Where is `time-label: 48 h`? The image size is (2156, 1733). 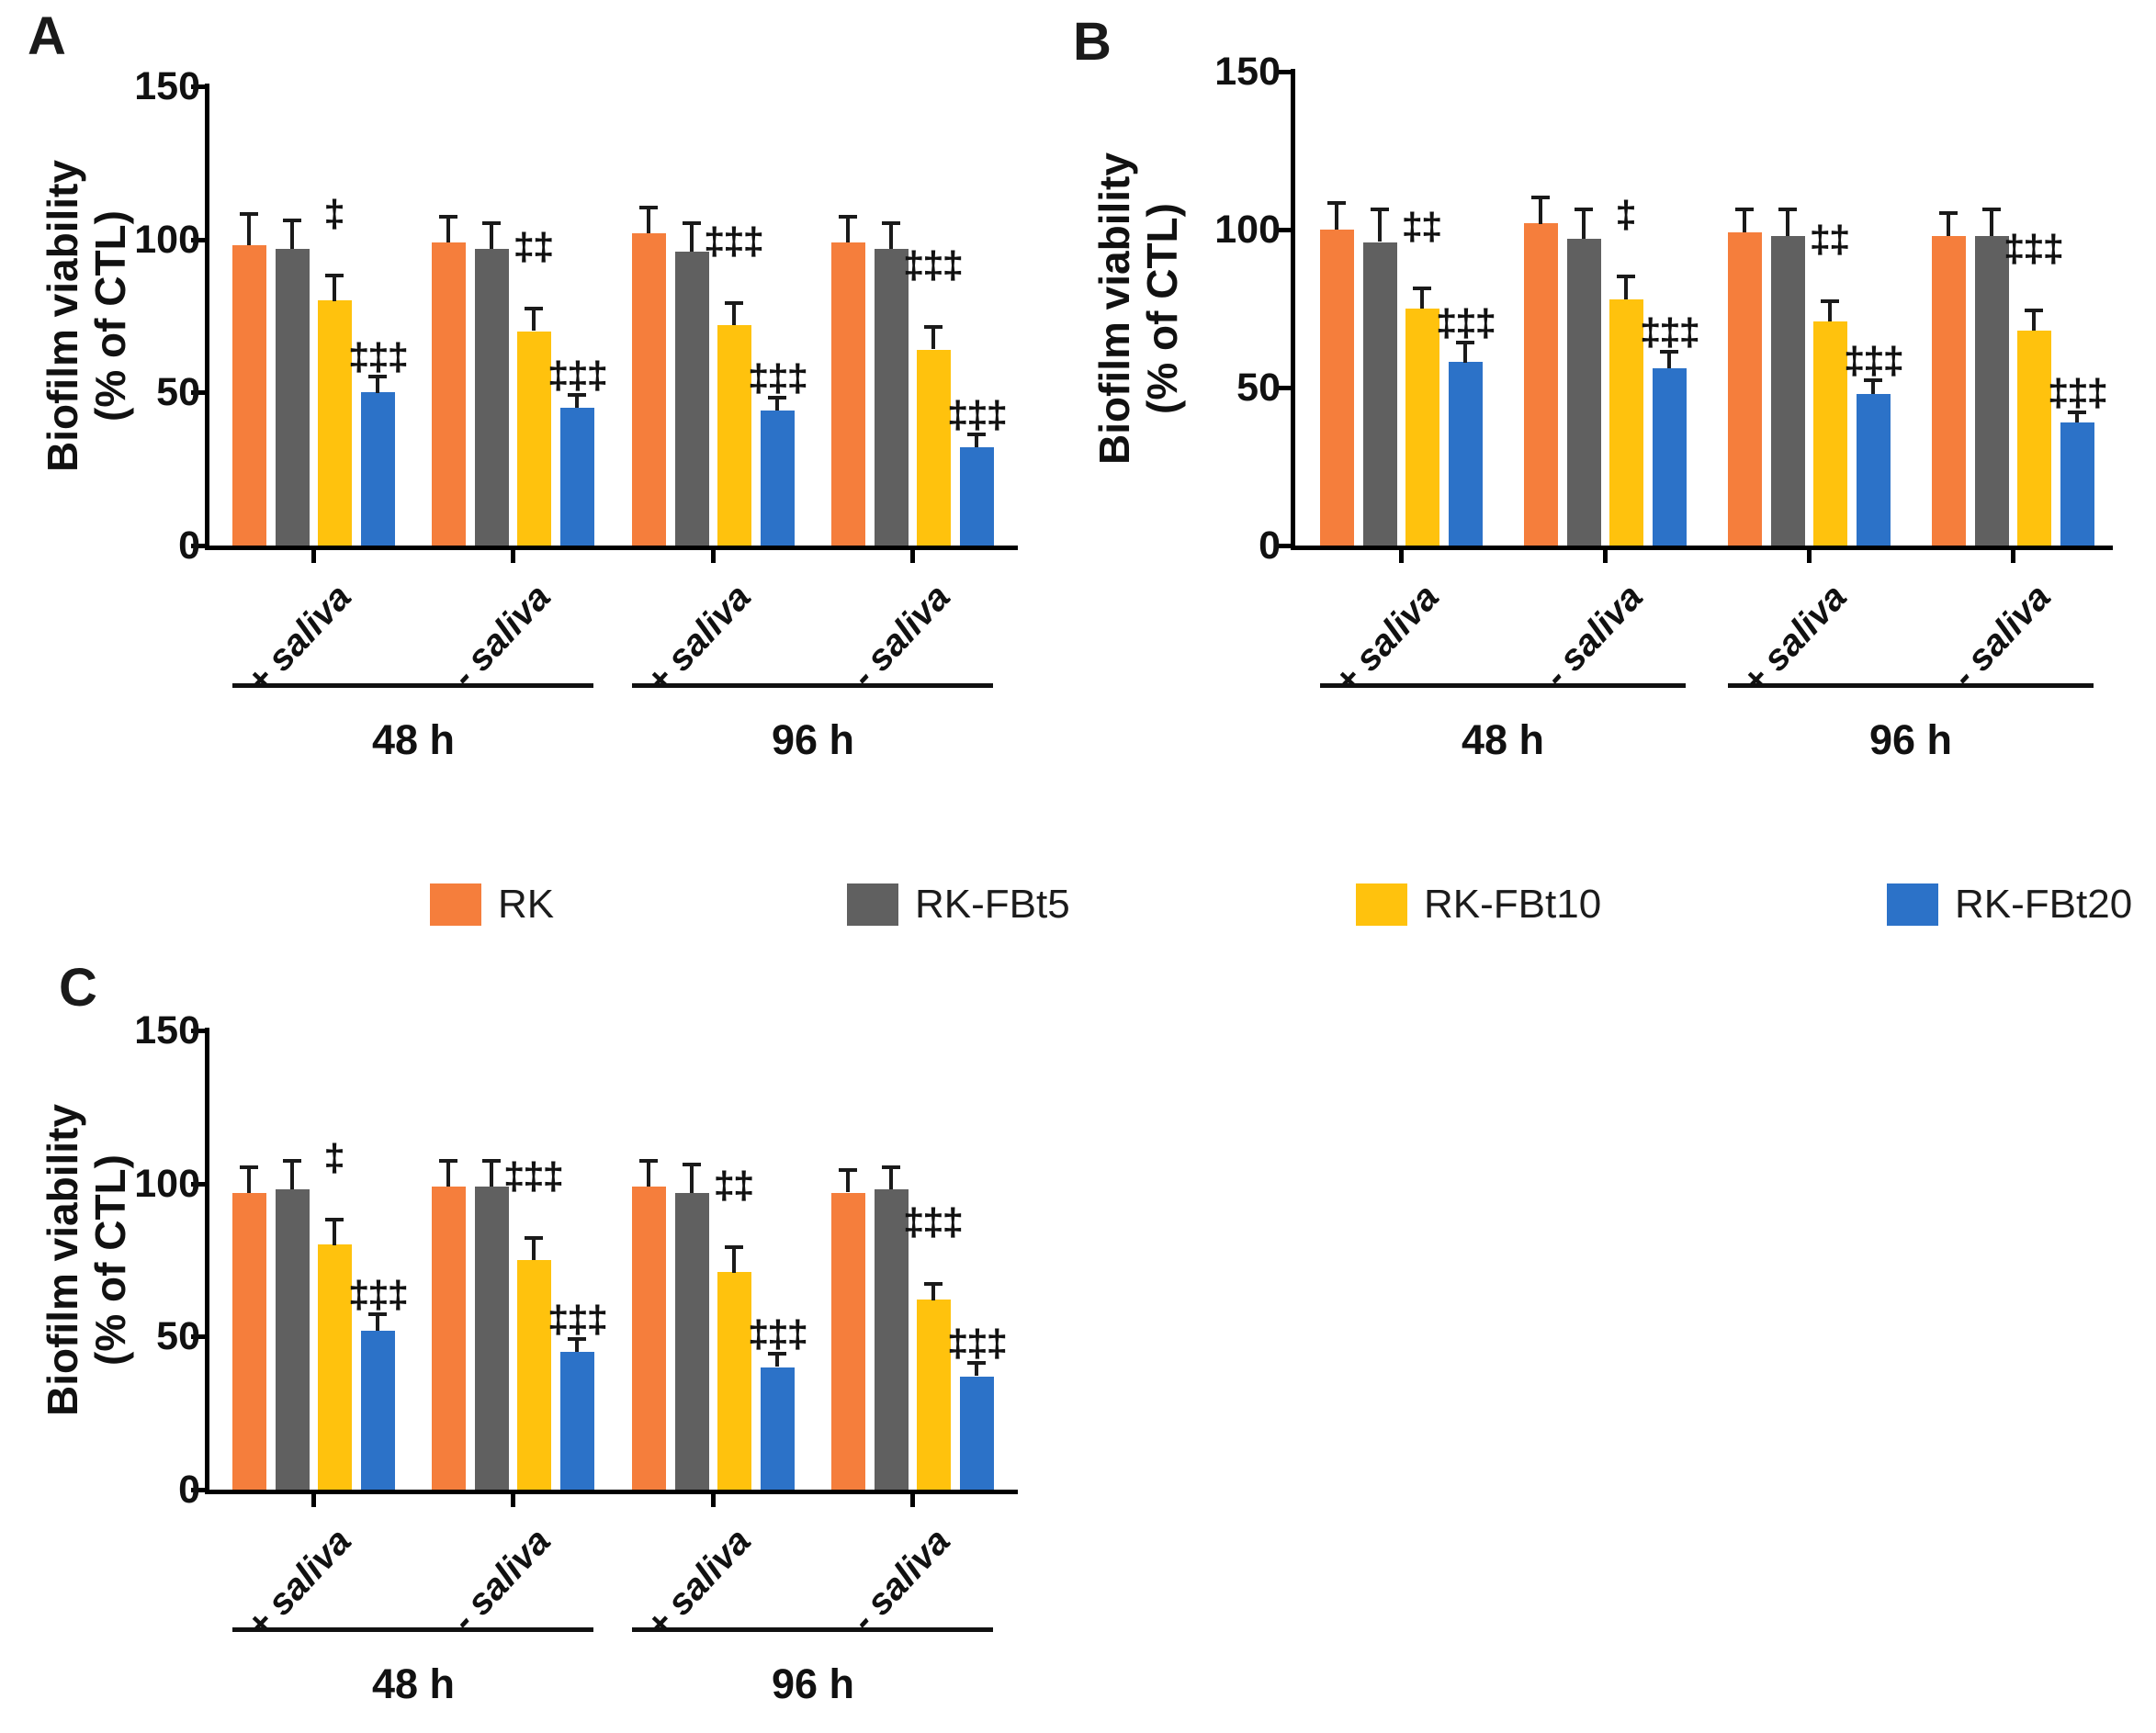
time-label: 48 h is located at coordinates (413, 740).